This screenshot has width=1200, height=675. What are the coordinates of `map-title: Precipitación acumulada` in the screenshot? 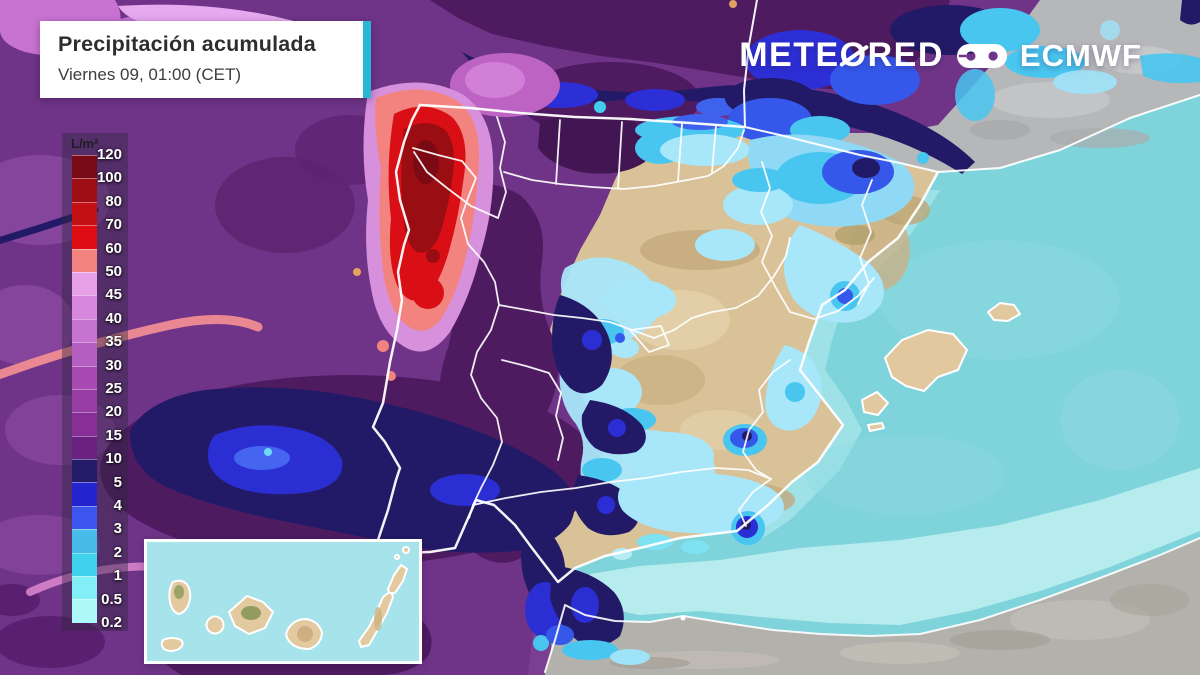 It's located at (187, 44).